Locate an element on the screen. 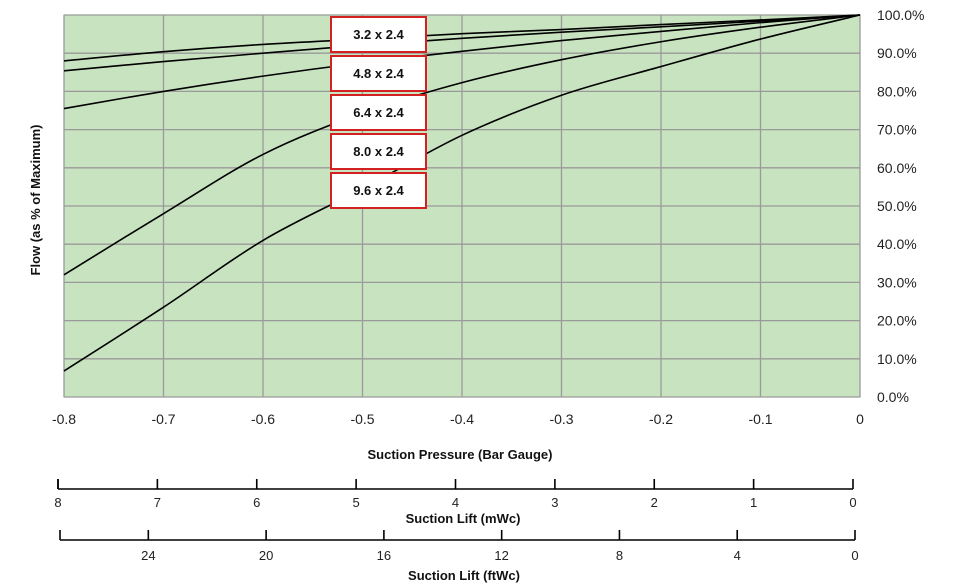 The image size is (957, 588). x-tick-label: -0.2 is located at coordinates (661, 419).